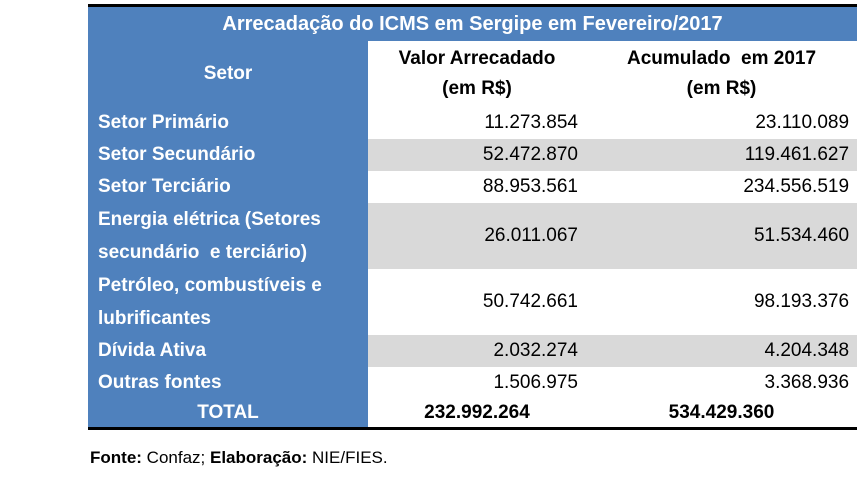 Image resolution: width=857 pixels, height=482 pixels. Describe the element at coordinates (721, 302) in the screenshot. I see `row-acumulado: 98.193.376` at that location.